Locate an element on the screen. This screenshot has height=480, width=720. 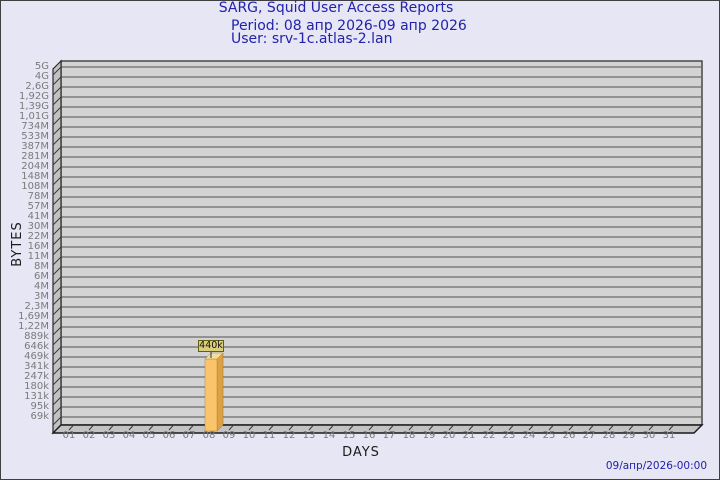
y-axis-tick-label: 1,69M is located at coordinates (33, 316).